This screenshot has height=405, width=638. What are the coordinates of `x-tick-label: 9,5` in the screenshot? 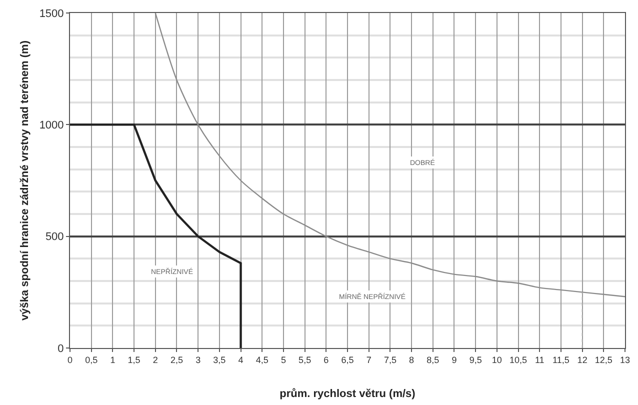 It's located at (475, 359).